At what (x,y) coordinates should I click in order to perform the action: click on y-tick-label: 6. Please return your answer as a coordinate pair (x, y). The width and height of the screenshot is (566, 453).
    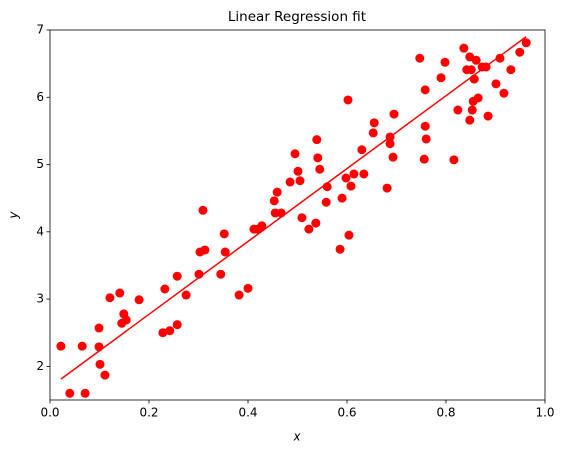
    Looking at the image, I should click on (40, 97).